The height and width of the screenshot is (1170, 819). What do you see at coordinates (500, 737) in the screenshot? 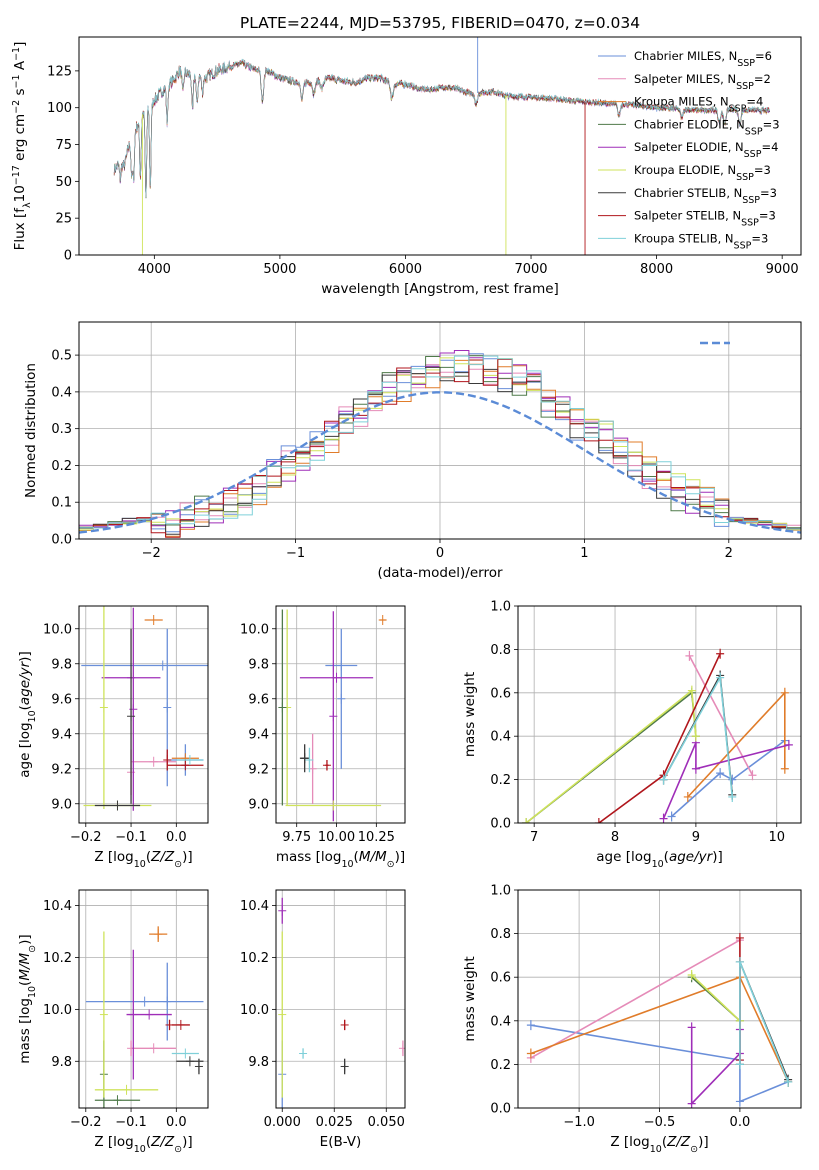
I see `y-tick-label: 0.4` at bounding box center [500, 737].